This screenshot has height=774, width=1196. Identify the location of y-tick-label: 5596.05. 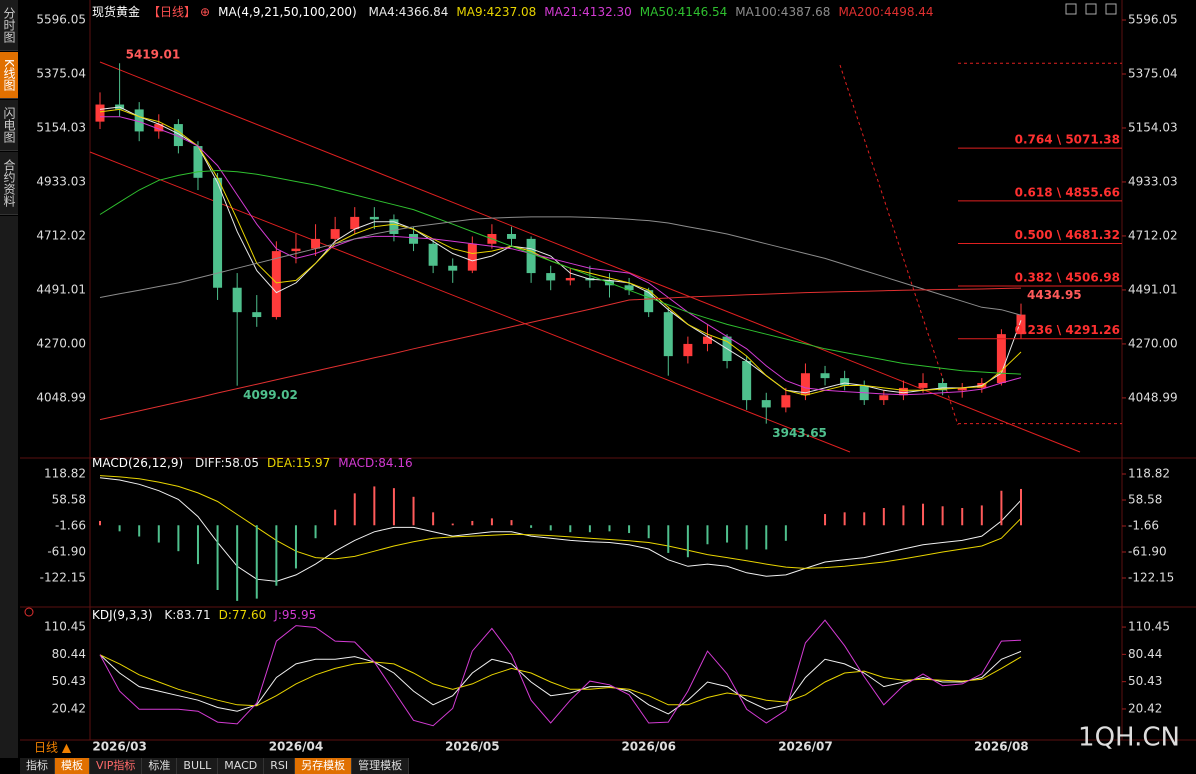
(1153, 20).